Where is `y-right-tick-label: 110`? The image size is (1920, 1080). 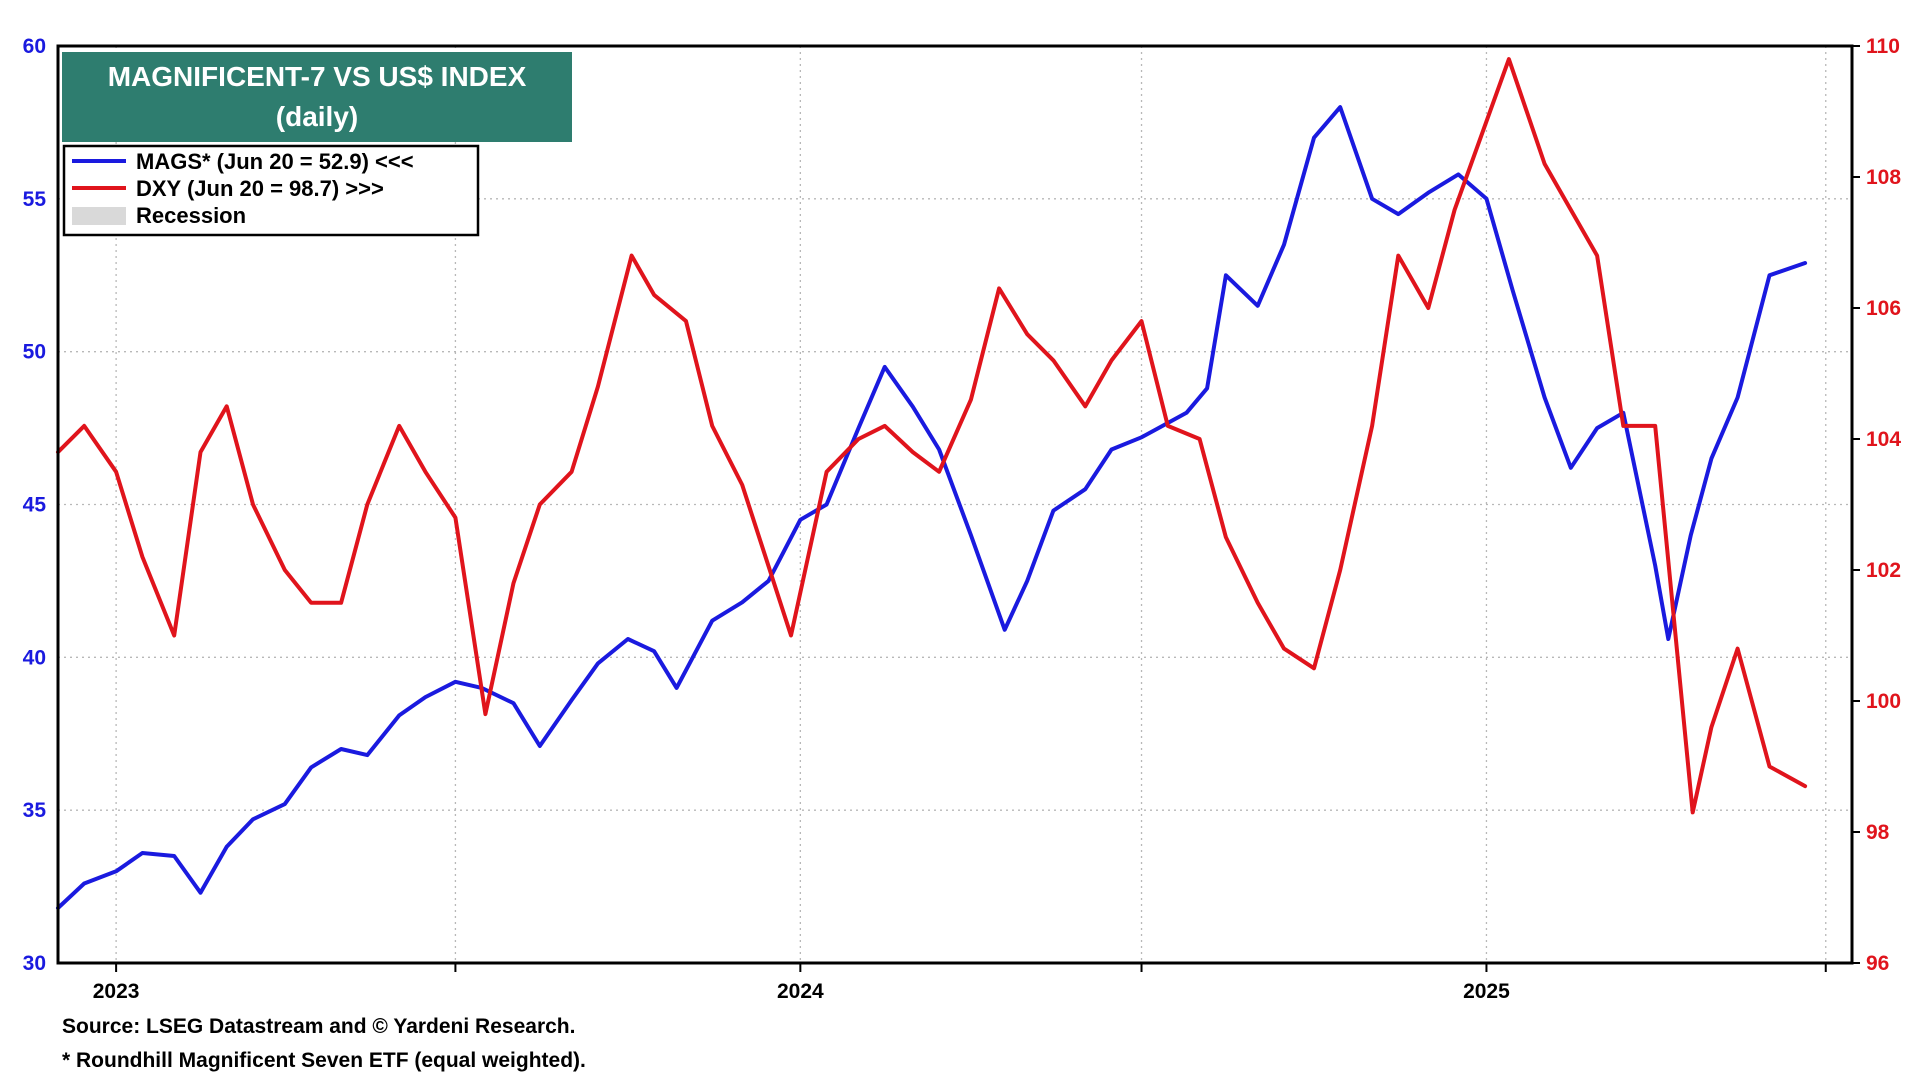
y-right-tick-label: 110 is located at coordinates (1883, 46).